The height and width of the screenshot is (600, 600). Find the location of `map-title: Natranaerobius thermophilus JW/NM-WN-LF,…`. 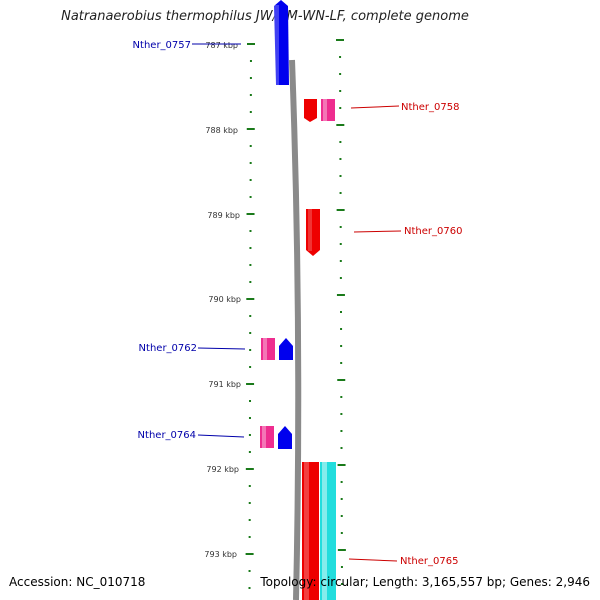

map-title: Natranaerobius thermophilus JW/NM-WN-LF,… is located at coordinates (265, 16).